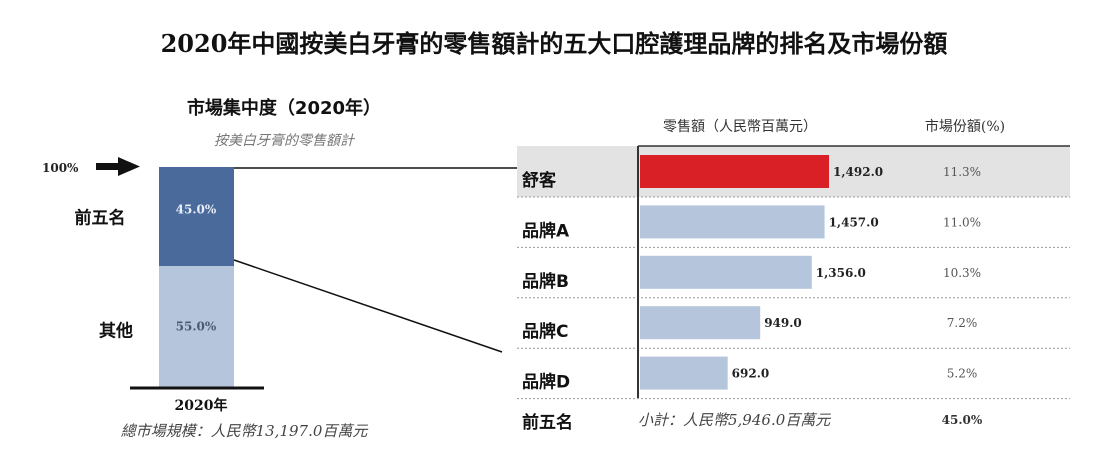 This screenshot has height=468, width=1108. I want to click on stack-segment-top5, so click(196, 216).